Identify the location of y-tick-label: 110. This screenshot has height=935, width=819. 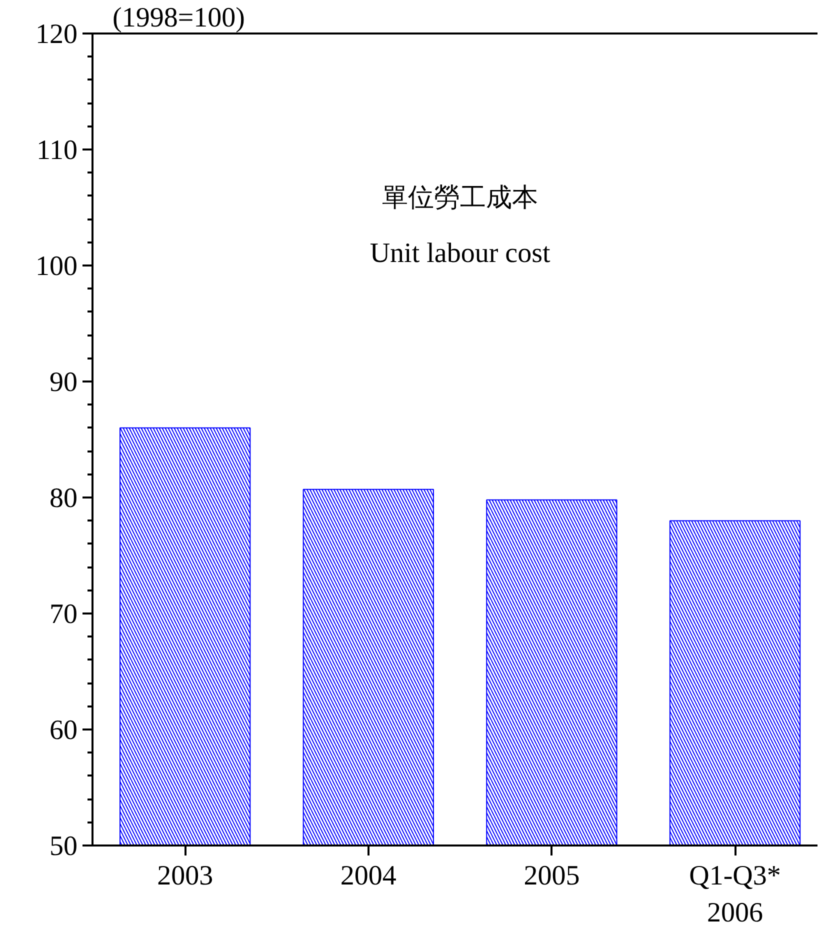
(57, 150).